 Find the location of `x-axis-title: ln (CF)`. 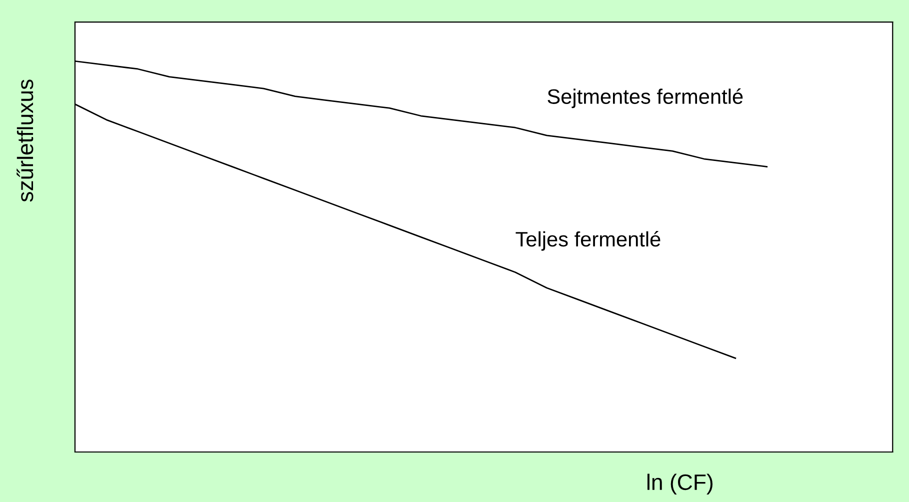

x-axis-title: ln (CF) is located at coordinates (679, 484).